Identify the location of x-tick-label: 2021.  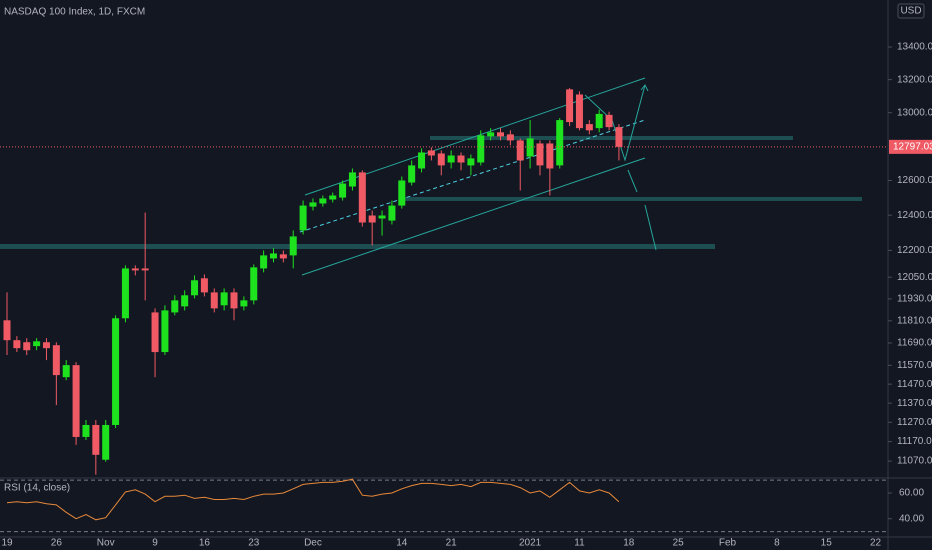
(530, 543).